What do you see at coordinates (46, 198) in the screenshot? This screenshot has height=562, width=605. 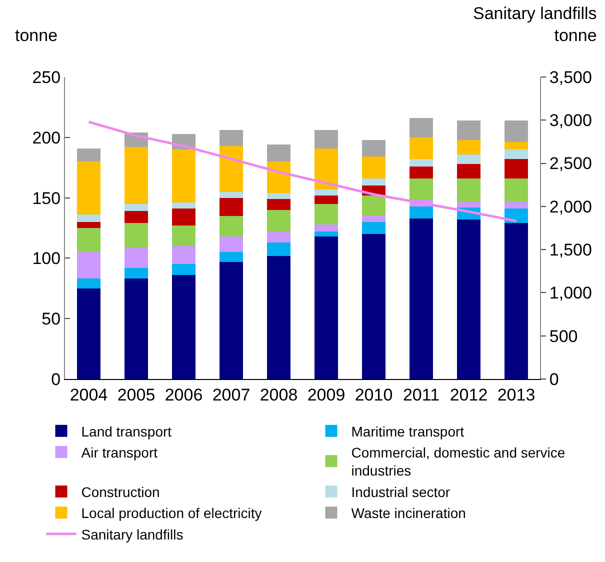 I see `y-tick-label: 150` at bounding box center [46, 198].